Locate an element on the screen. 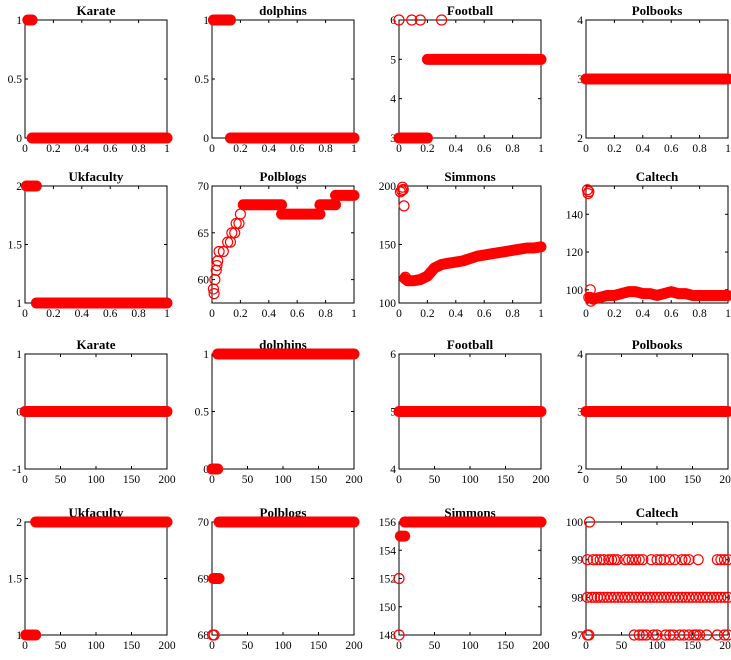 This screenshot has width=731, height=660. panel-football-2: Football 0 0.2 0.4 0.6 0.8 1 3 4 5 6 is located at coordinates (468, 79).